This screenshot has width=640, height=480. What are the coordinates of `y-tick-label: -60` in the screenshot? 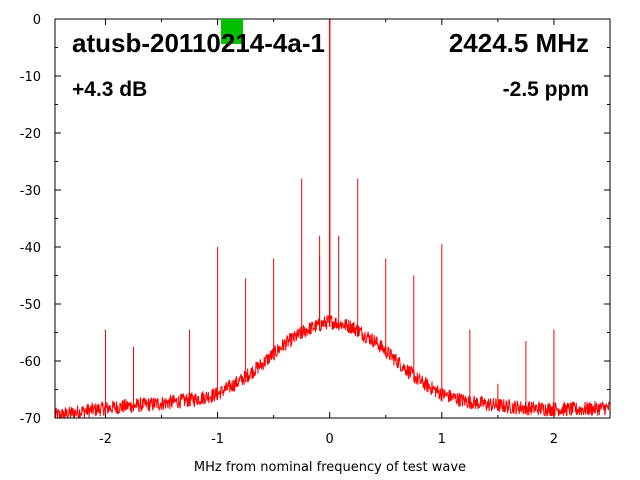 It's located at (30, 362).